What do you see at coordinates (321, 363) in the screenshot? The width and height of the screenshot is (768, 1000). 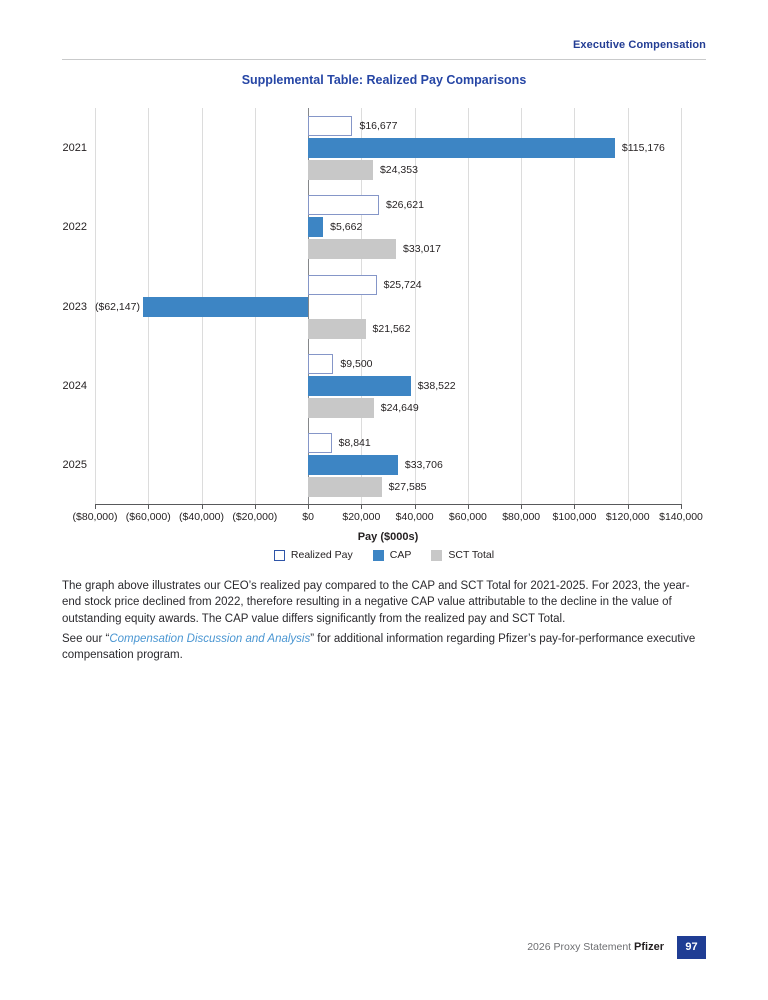 I see `bar-realized-pay-2024` at bounding box center [321, 363].